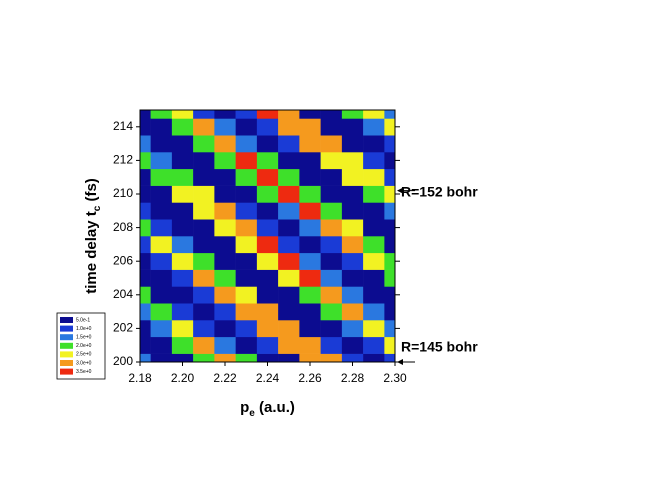 The image size is (664, 498). Describe the element at coordinates (91, 192) in the screenshot. I see `y-axis-label-part: (fs)` at that location.